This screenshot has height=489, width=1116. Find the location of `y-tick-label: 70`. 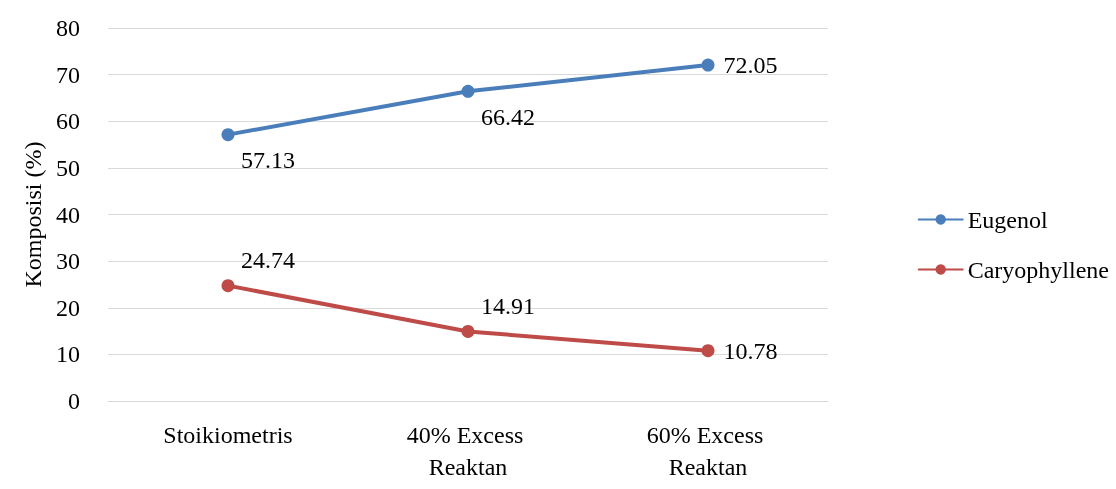

y-tick-label: 70 is located at coordinates (68, 74).